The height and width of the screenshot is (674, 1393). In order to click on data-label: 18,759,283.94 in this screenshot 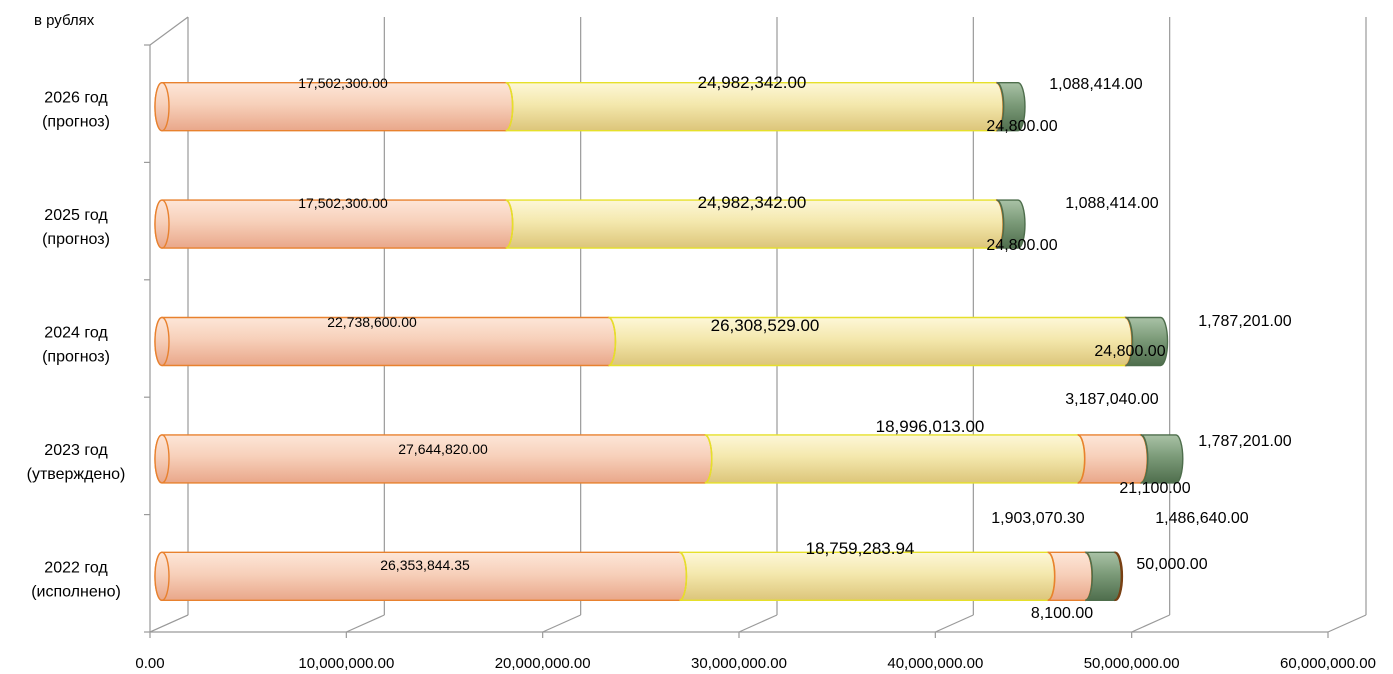, I will do `click(860, 548)`.